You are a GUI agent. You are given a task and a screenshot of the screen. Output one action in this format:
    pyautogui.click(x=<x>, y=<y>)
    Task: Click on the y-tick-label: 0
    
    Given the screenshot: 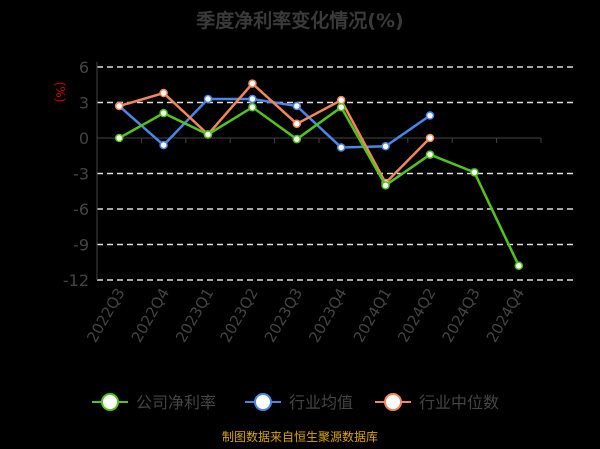 What is the action you would take?
    pyautogui.click(x=84, y=138)
    